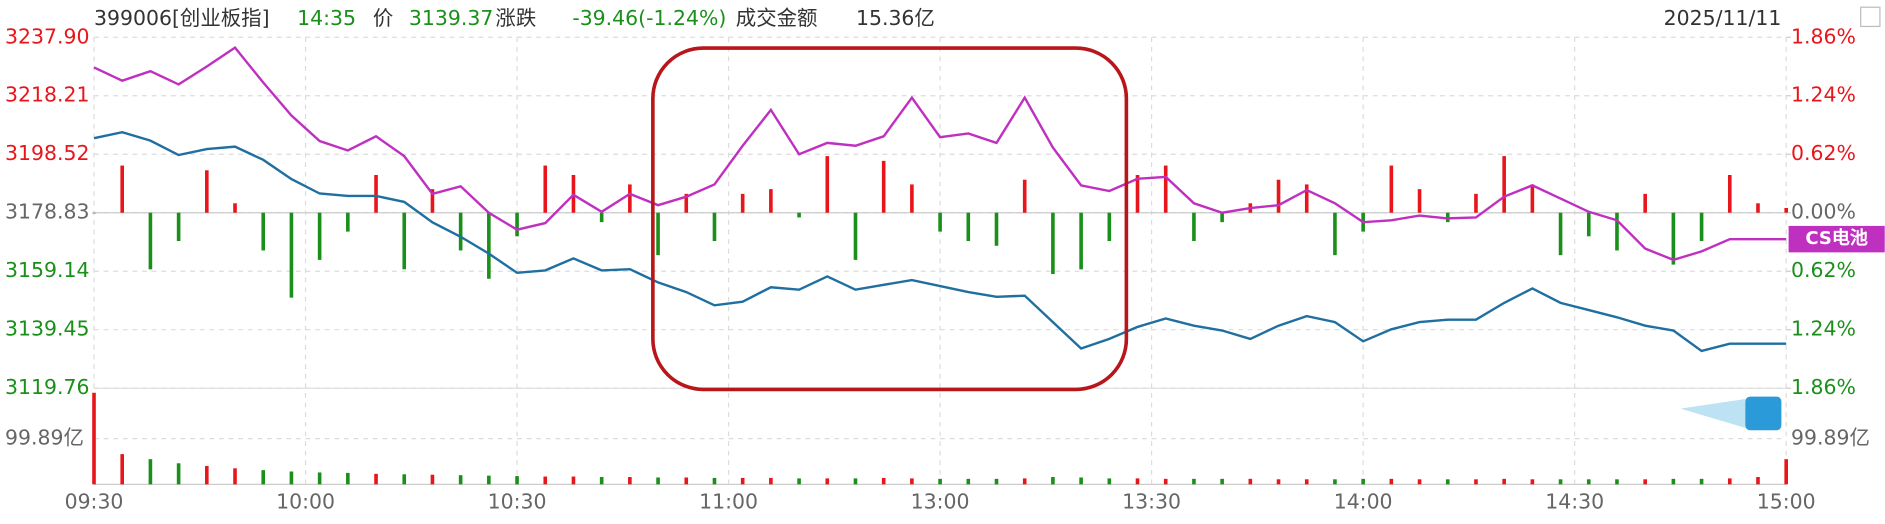 The height and width of the screenshot is (524, 1885). I want to click on x-tick-label: 10:30, so click(517, 501).